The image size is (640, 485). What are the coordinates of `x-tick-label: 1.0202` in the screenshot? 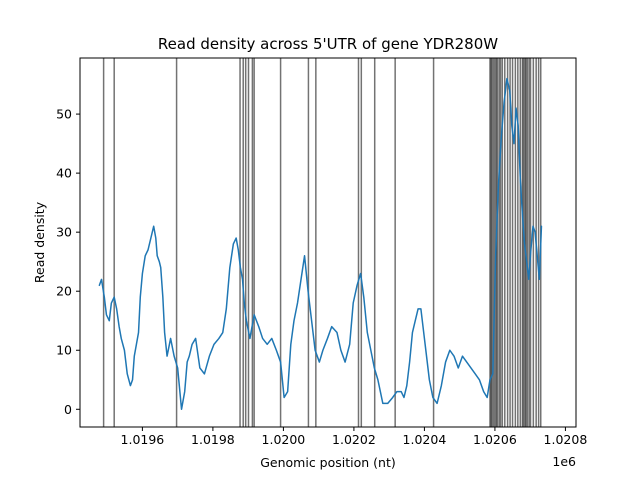 It's located at (354, 439).